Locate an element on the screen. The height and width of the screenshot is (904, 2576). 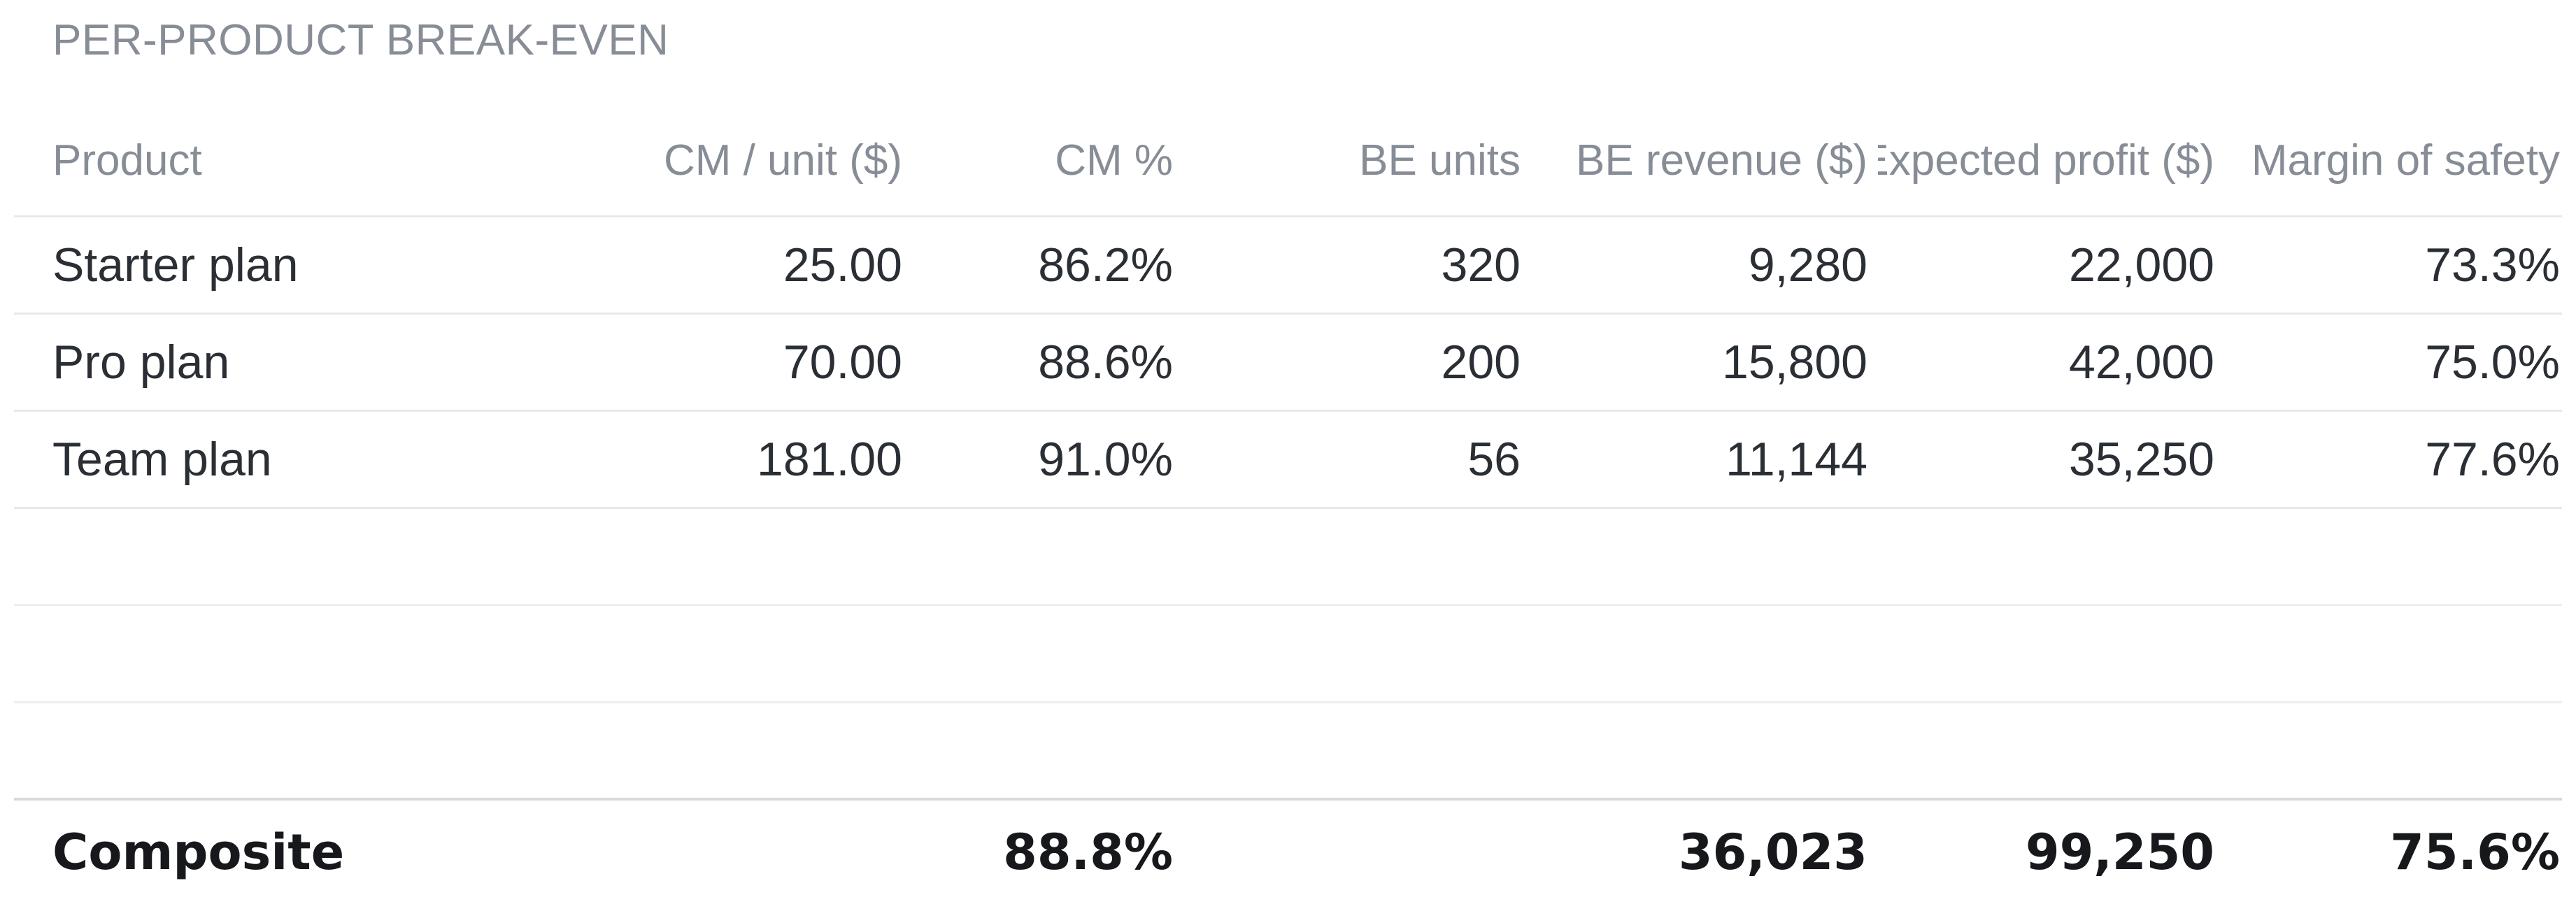
column-header-product: Product is located at coordinates (127, 160).